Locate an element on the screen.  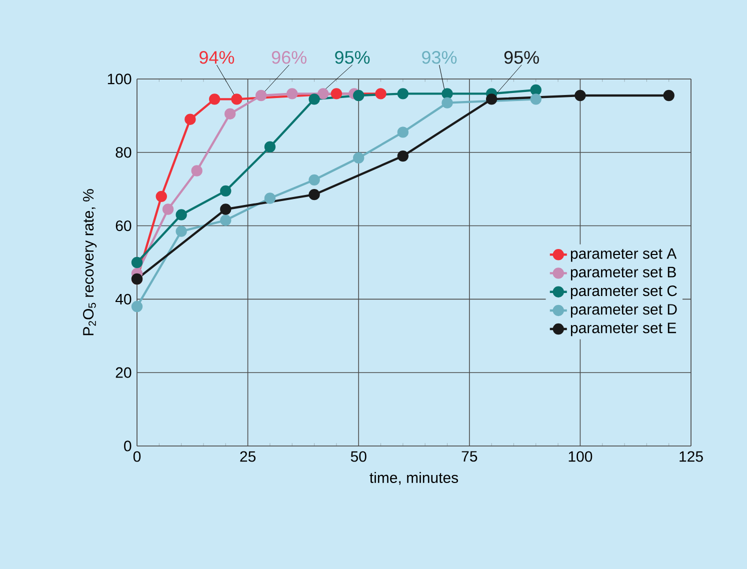
y-tick-label: 20 is located at coordinates (124, 372).